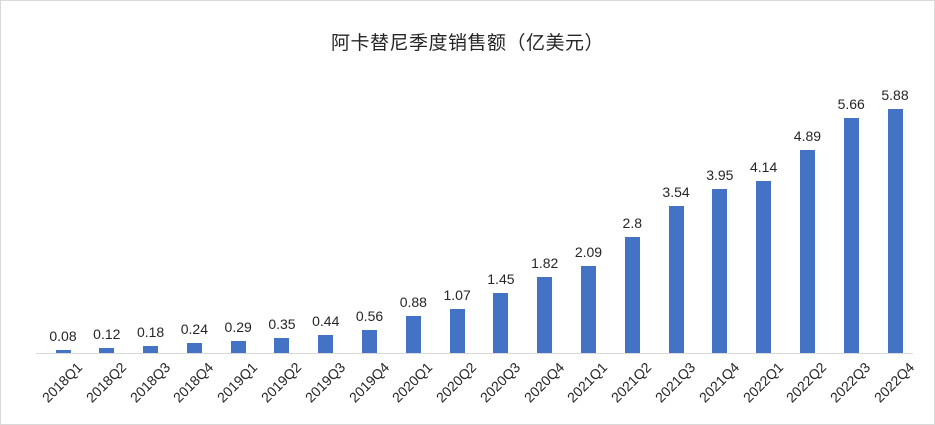  I want to click on bar-value-label: 0.88, so click(413, 302).